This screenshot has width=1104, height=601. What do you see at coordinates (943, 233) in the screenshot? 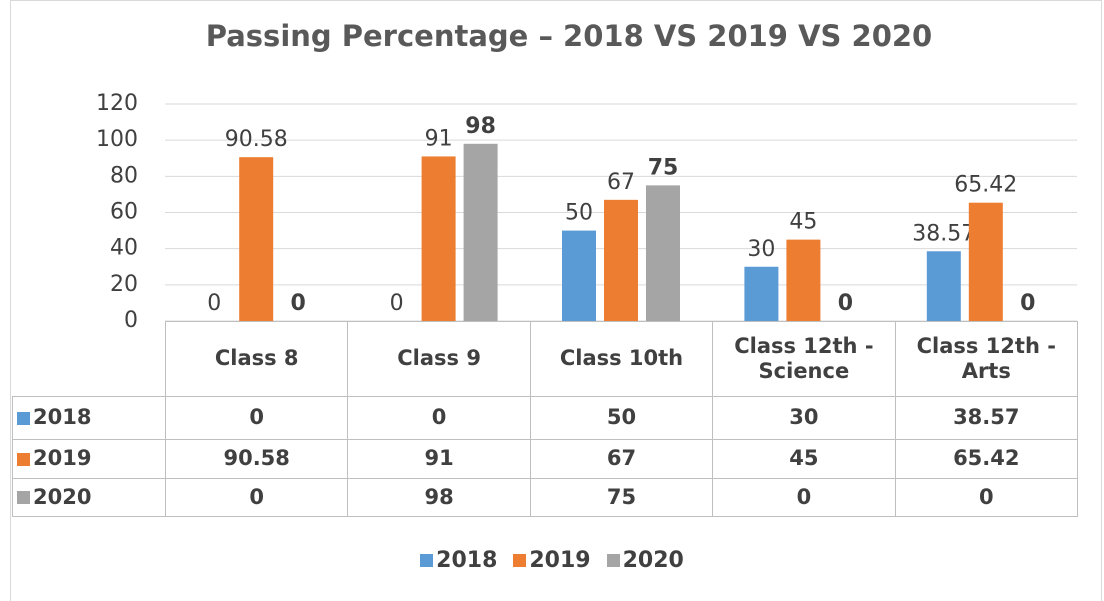
I see `data-label: 38.57` at bounding box center [943, 233].